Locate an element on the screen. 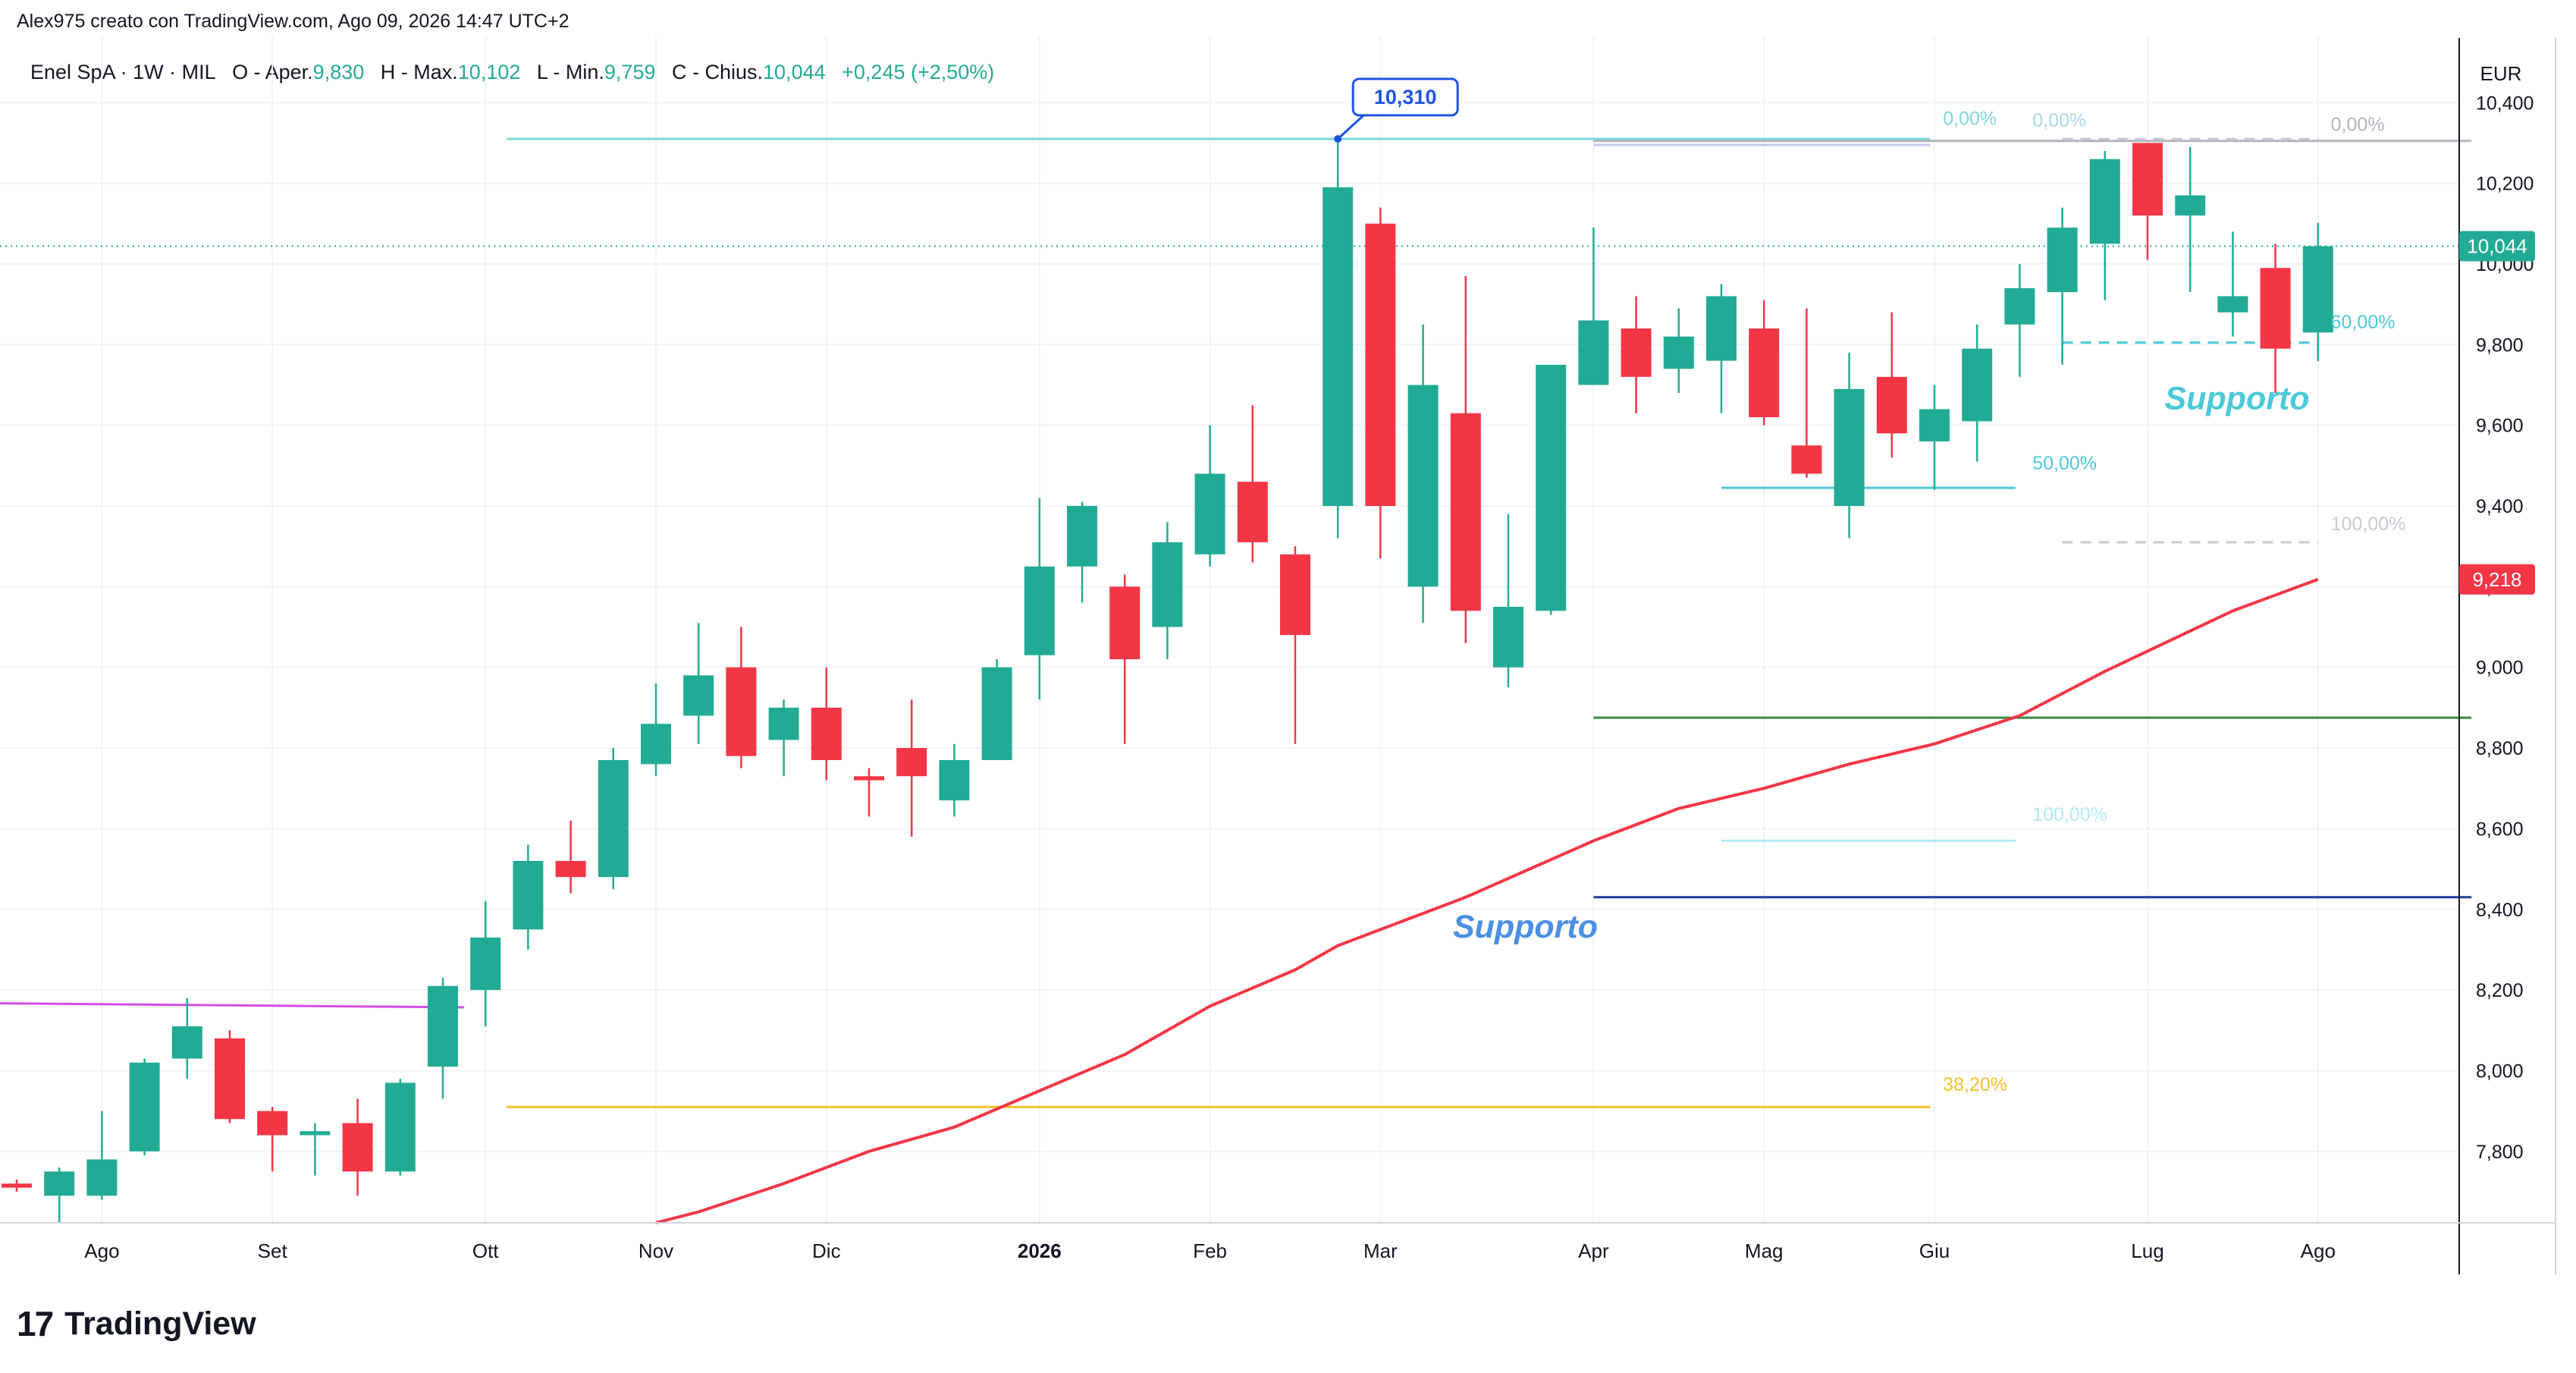 This screenshot has height=1373, width=2576. time-tick: Set is located at coordinates (273, 1250).